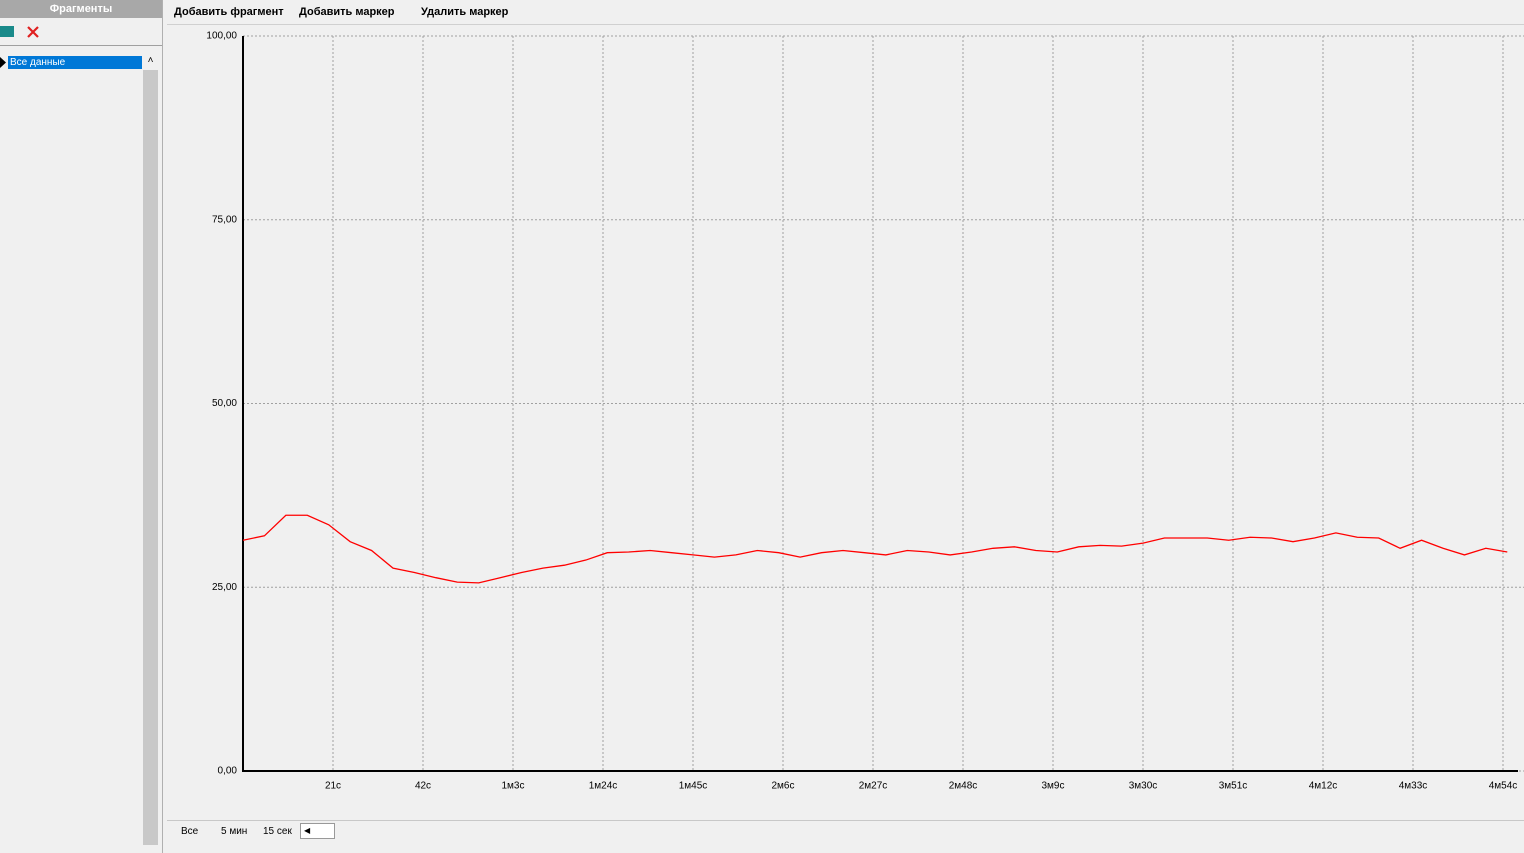 The height and width of the screenshot is (853, 1524). What do you see at coordinates (150, 62) in the screenshot?
I see `scroll-up: ˄` at bounding box center [150, 62].